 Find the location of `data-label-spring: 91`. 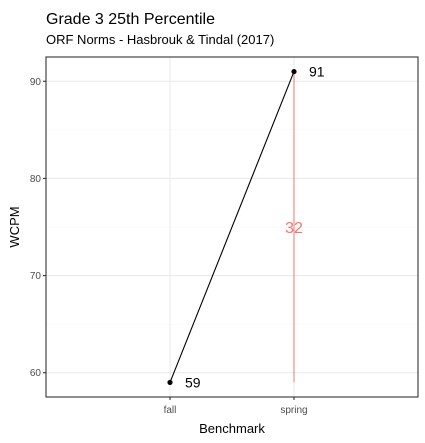

data-label-spring: 91 is located at coordinates (317, 72).